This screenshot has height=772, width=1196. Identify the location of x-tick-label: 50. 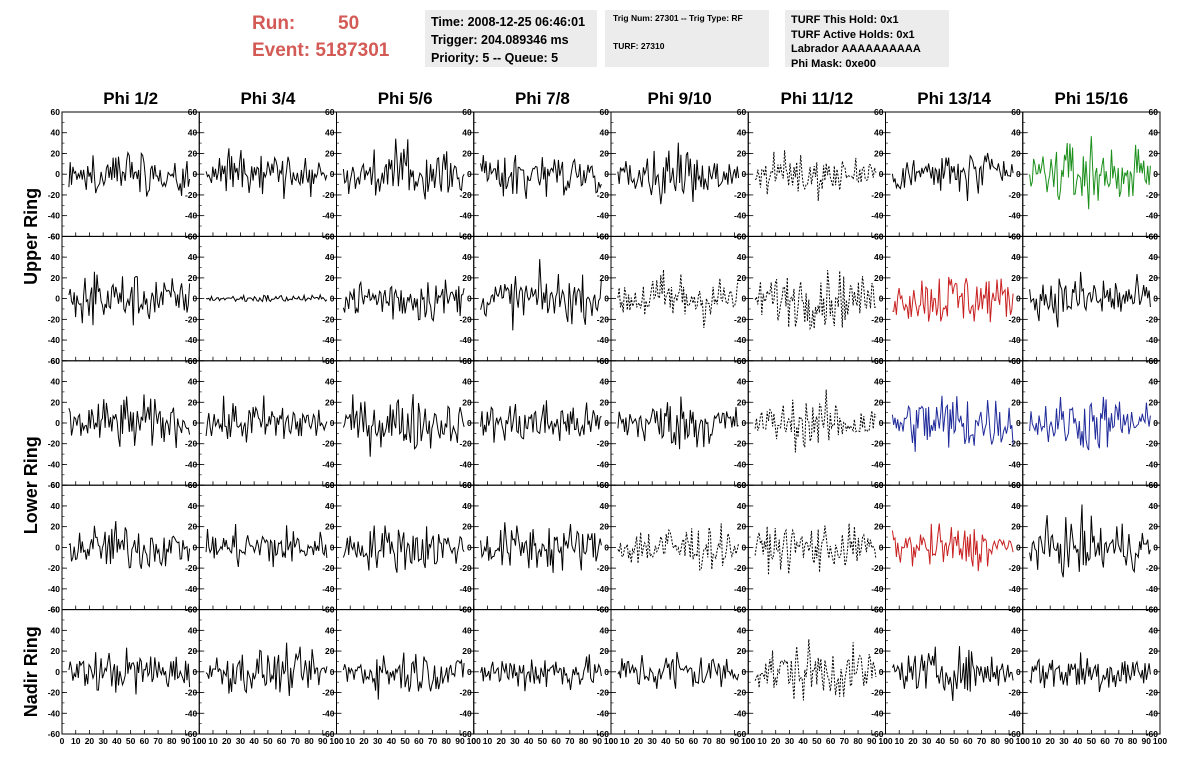
(817, 741).